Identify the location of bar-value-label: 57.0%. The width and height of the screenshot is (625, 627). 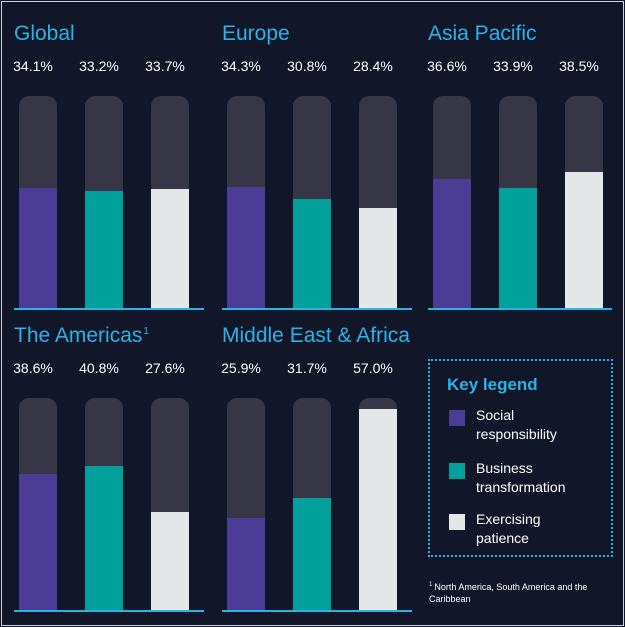
(373, 368).